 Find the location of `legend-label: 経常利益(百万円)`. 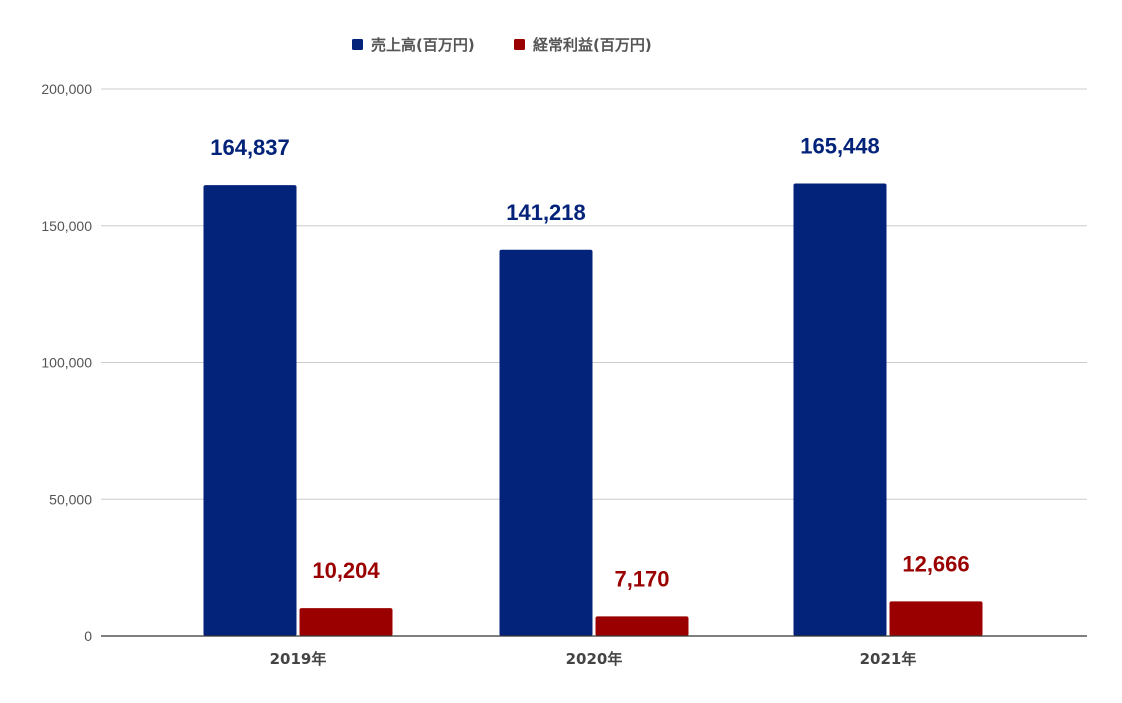

legend-label: 経常利益(百万円) is located at coordinates (592, 45).